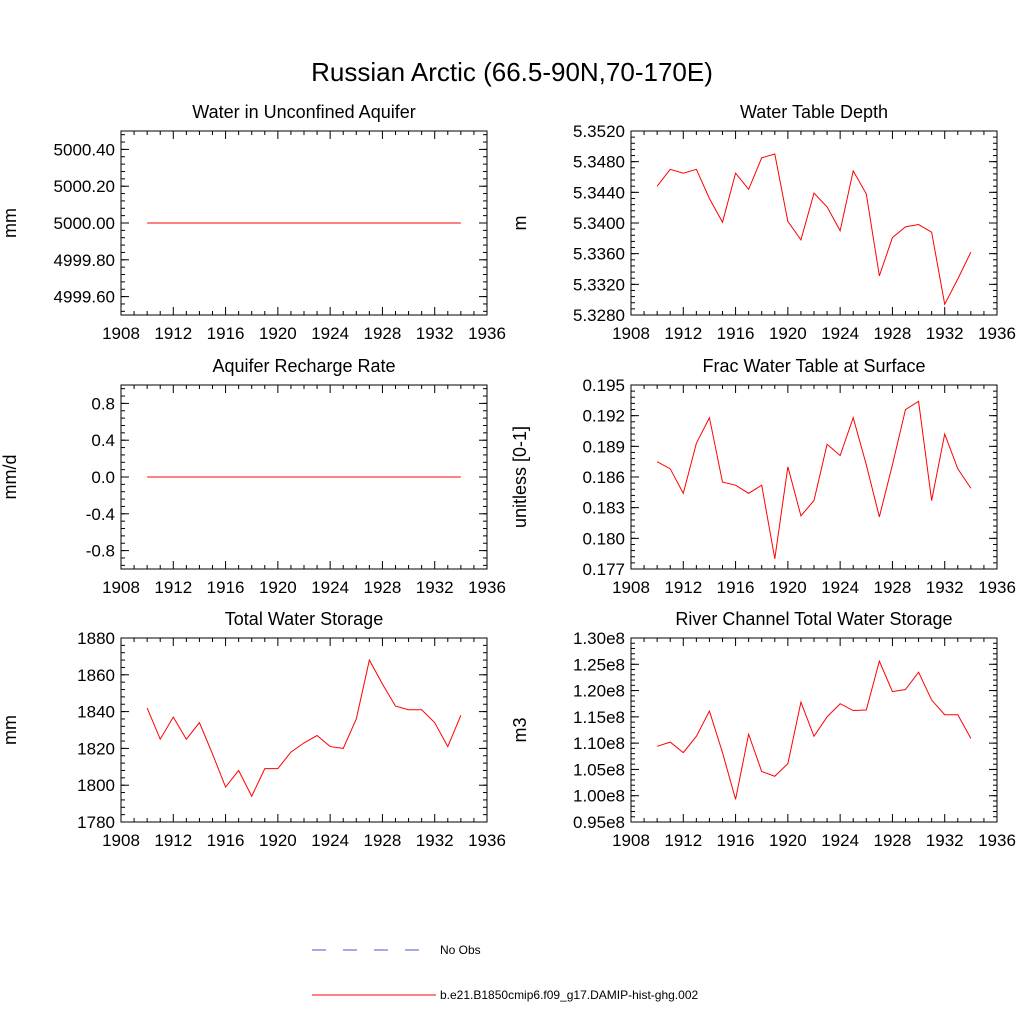  I want to click on y-tick-label: 5000.40, so click(84, 149).